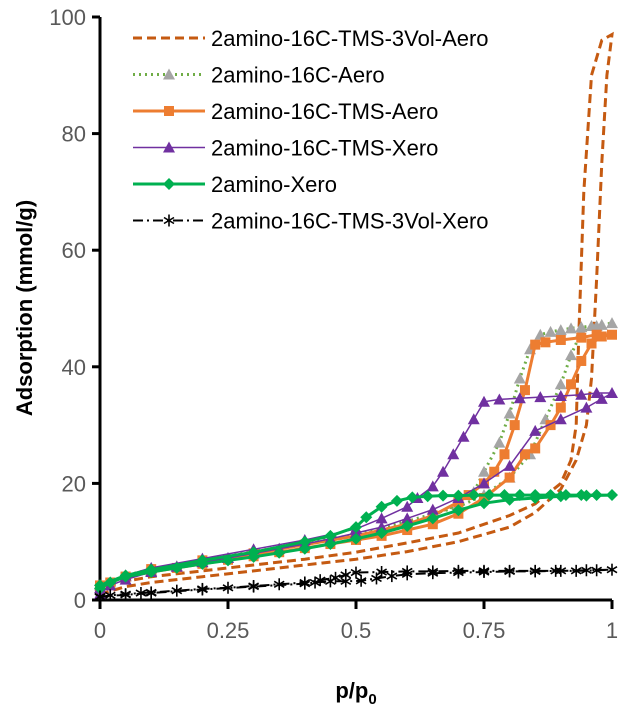 This screenshot has height=713, width=625. What do you see at coordinates (259, 75) in the screenshot?
I see `legend-entry: 2amino-16C-Aero` at bounding box center [259, 75].